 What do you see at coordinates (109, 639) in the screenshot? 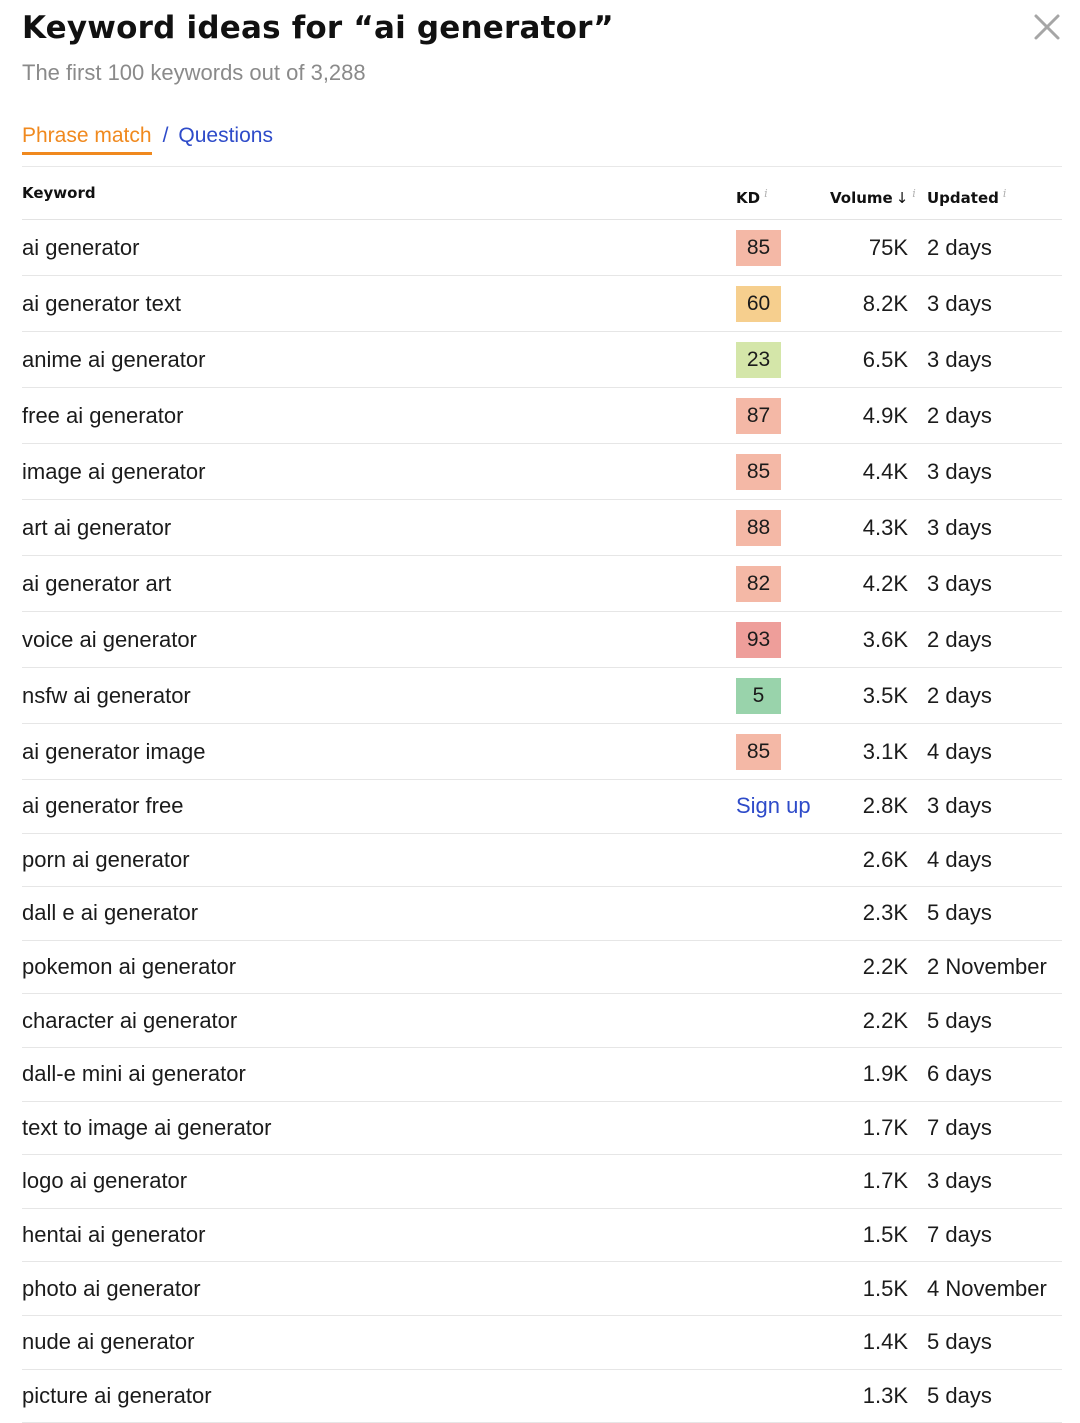
I see `keyword-cell: voice ai generator` at bounding box center [109, 639].